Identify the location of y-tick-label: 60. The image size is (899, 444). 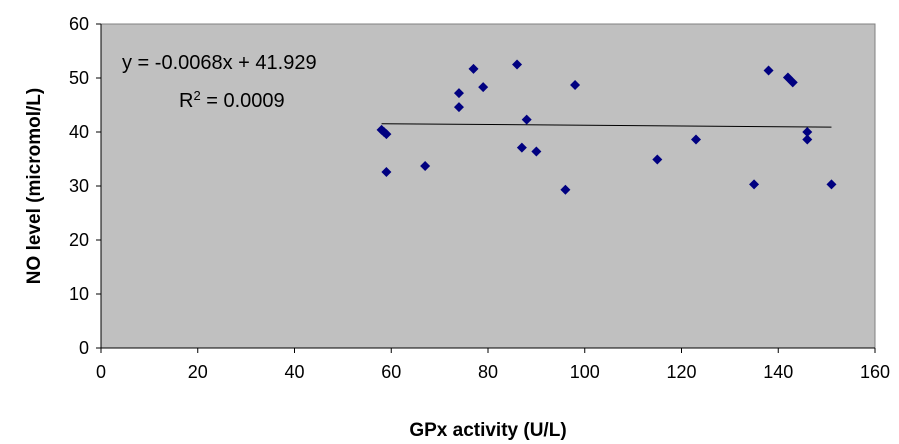
(79, 24).